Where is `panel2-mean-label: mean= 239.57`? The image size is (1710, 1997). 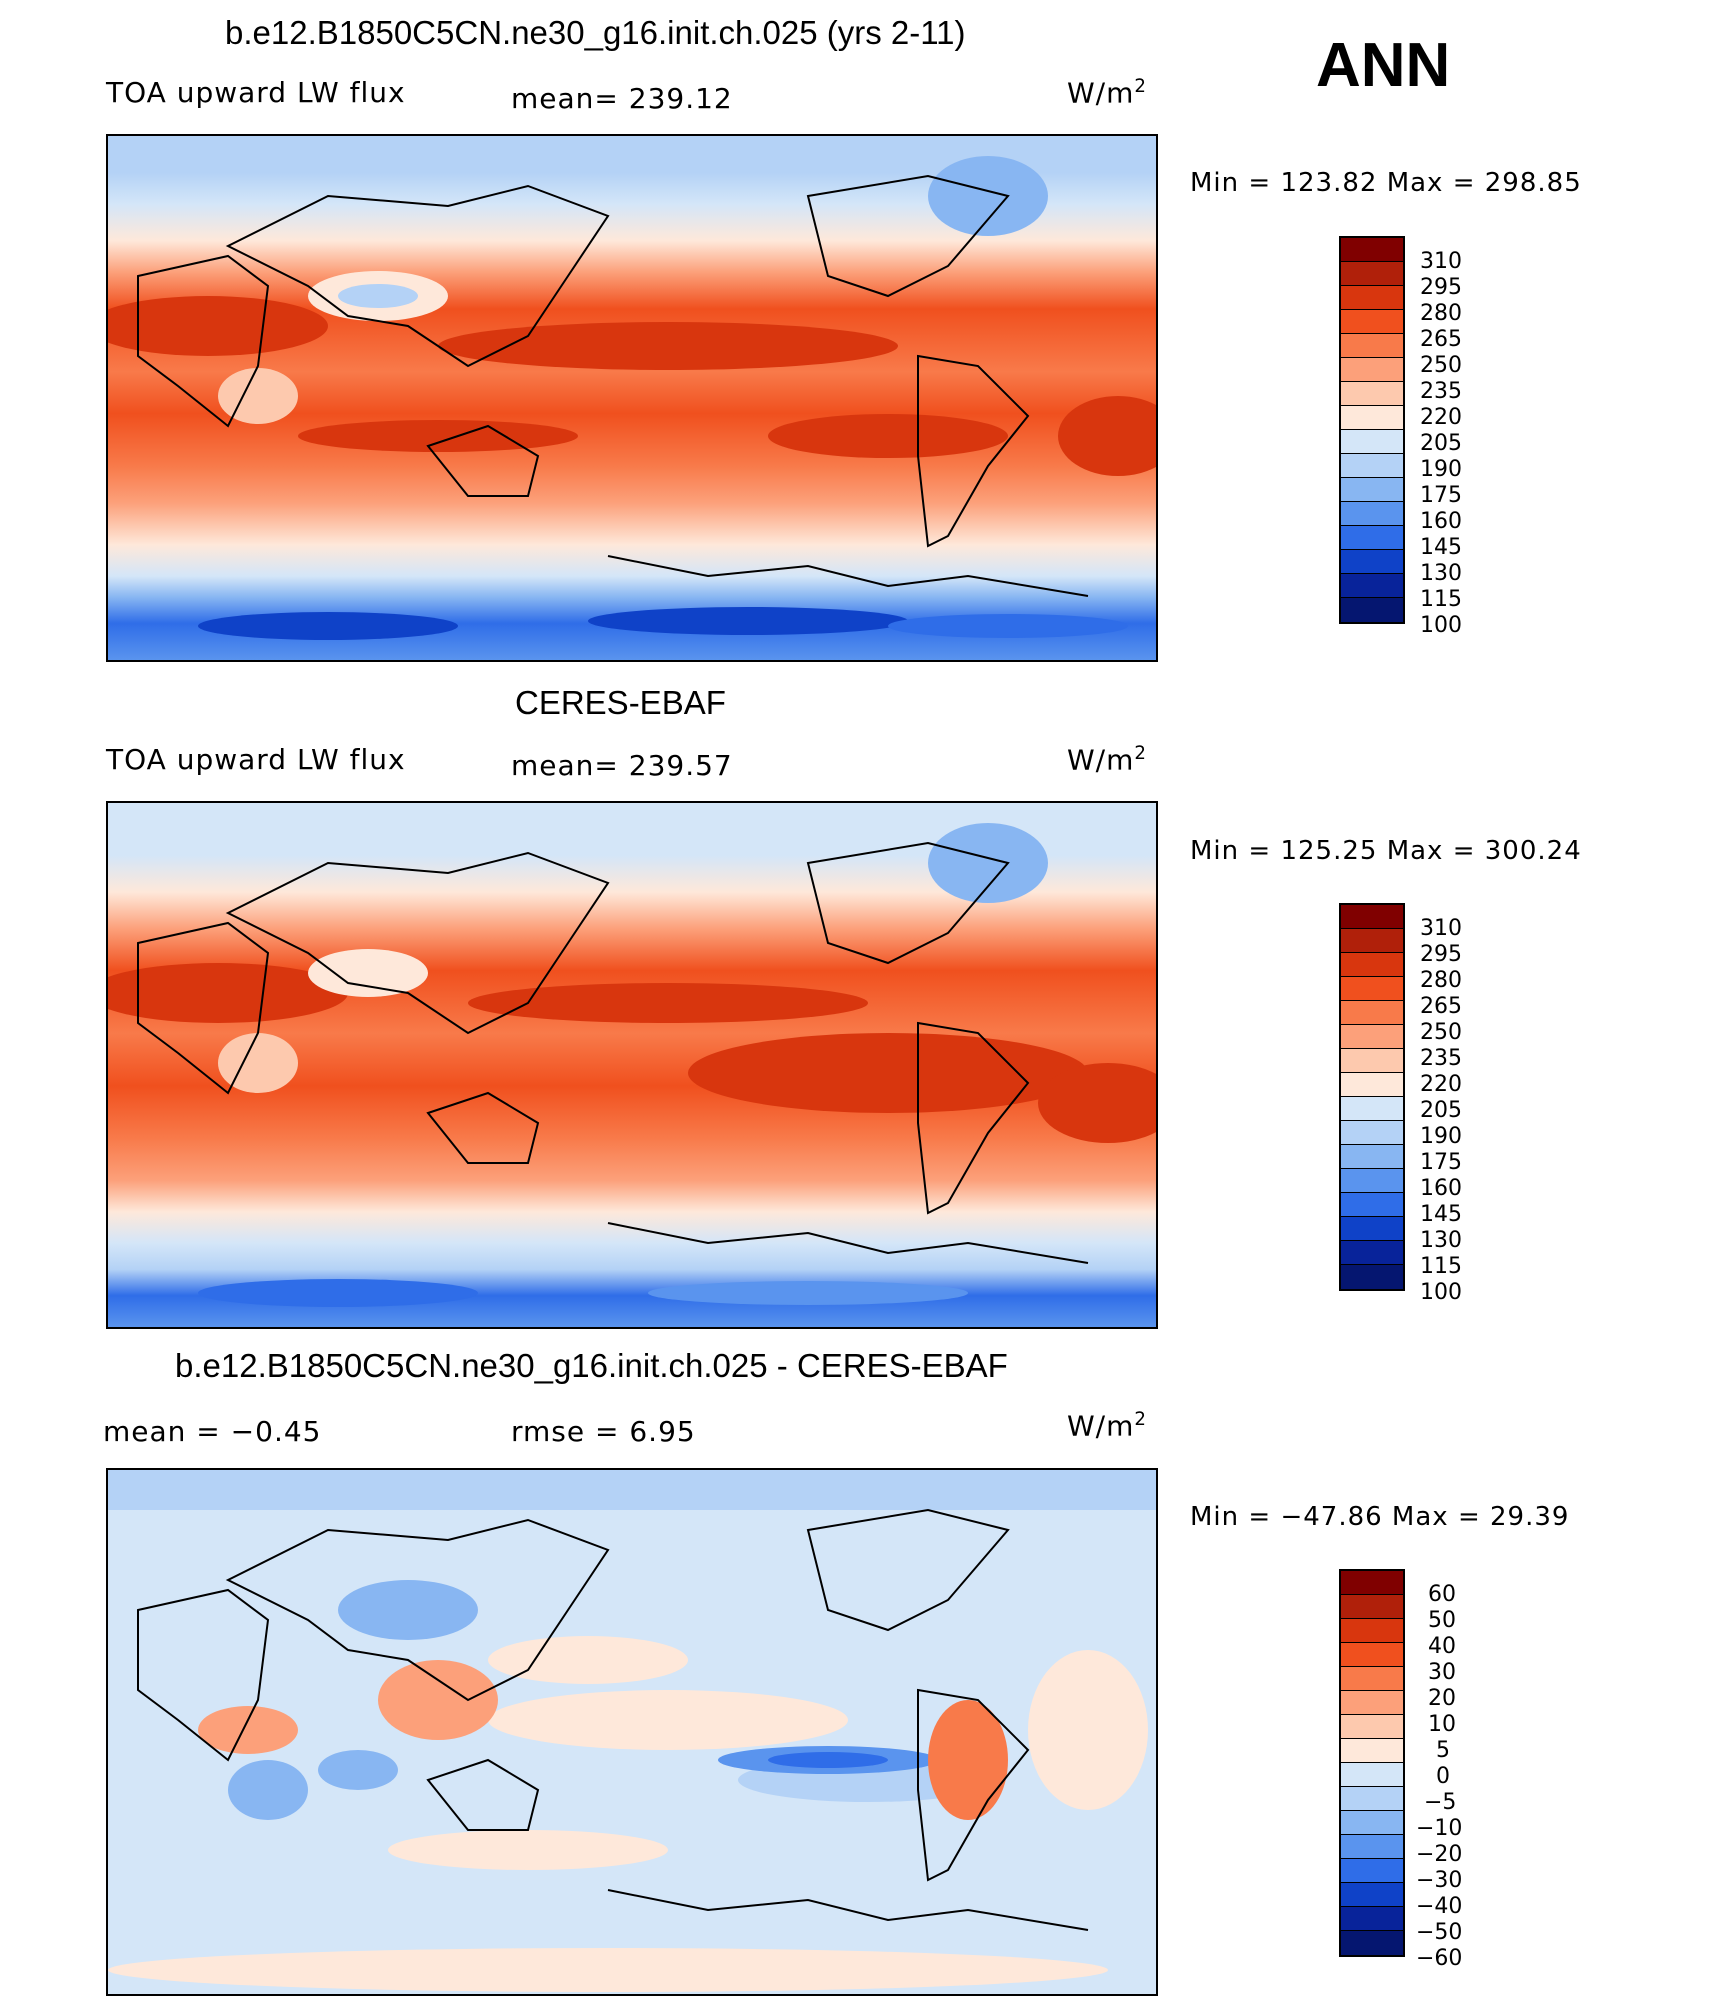
panel2-mean-label: mean= 239.57 is located at coordinates (622, 765).